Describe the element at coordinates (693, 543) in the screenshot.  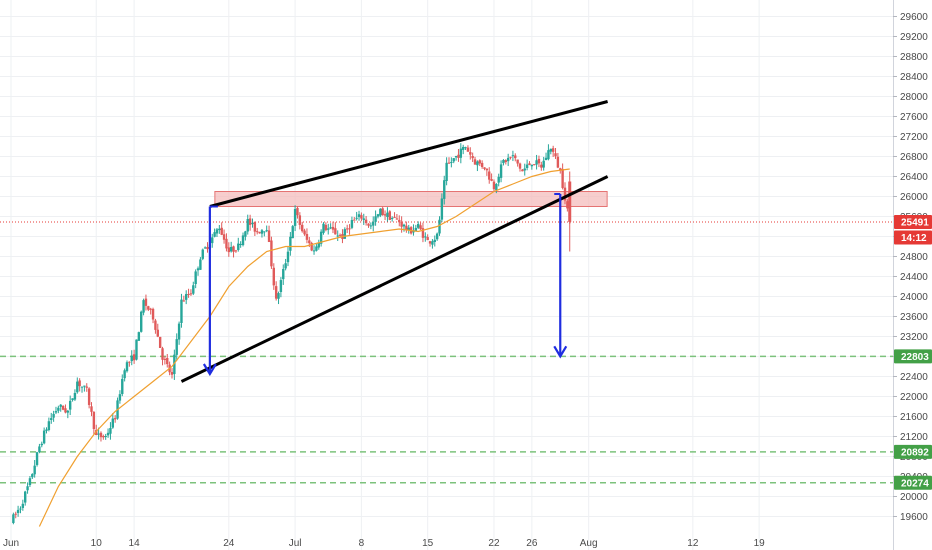
I see `x-tick-label: 12` at that location.